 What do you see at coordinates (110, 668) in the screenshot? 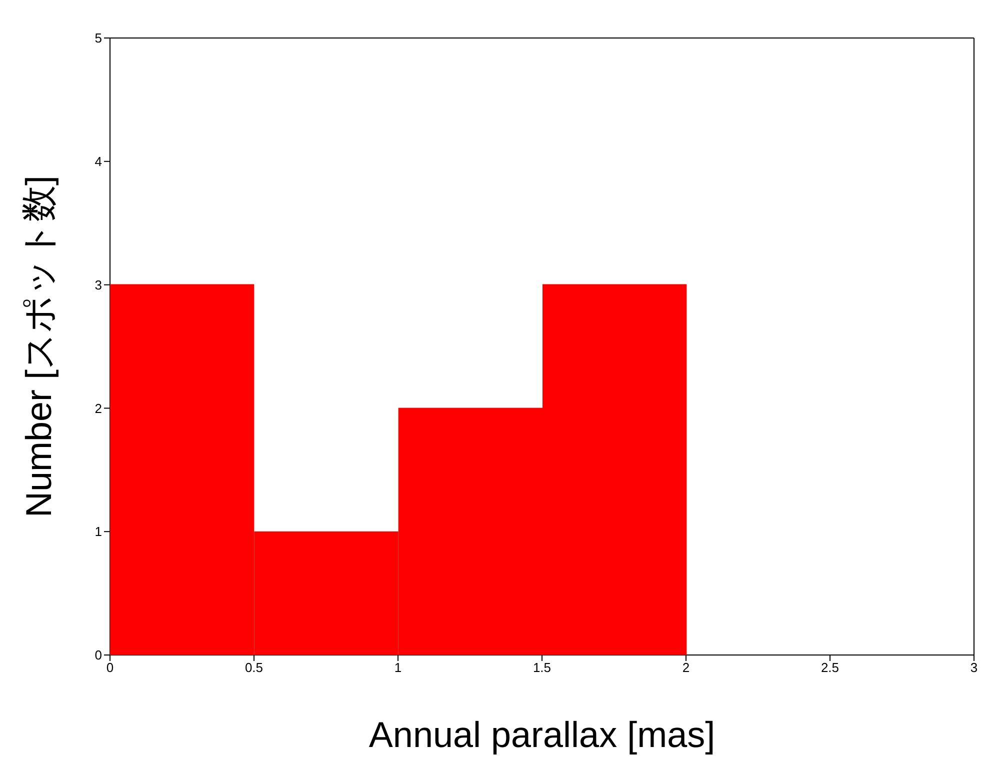
I see `x-tick-label: 0` at bounding box center [110, 668].